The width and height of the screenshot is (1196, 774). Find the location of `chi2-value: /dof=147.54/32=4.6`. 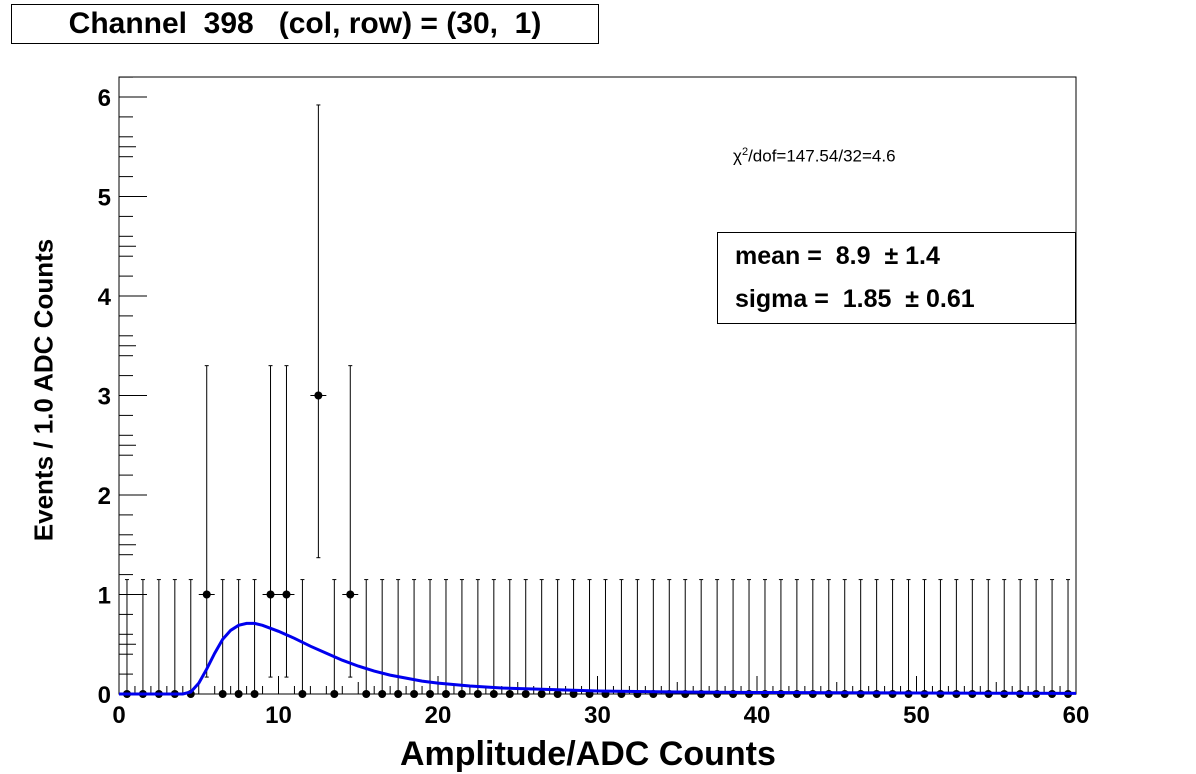

chi2-value: /dof=147.54/32=4.6 is located at coordinates (822, 156).